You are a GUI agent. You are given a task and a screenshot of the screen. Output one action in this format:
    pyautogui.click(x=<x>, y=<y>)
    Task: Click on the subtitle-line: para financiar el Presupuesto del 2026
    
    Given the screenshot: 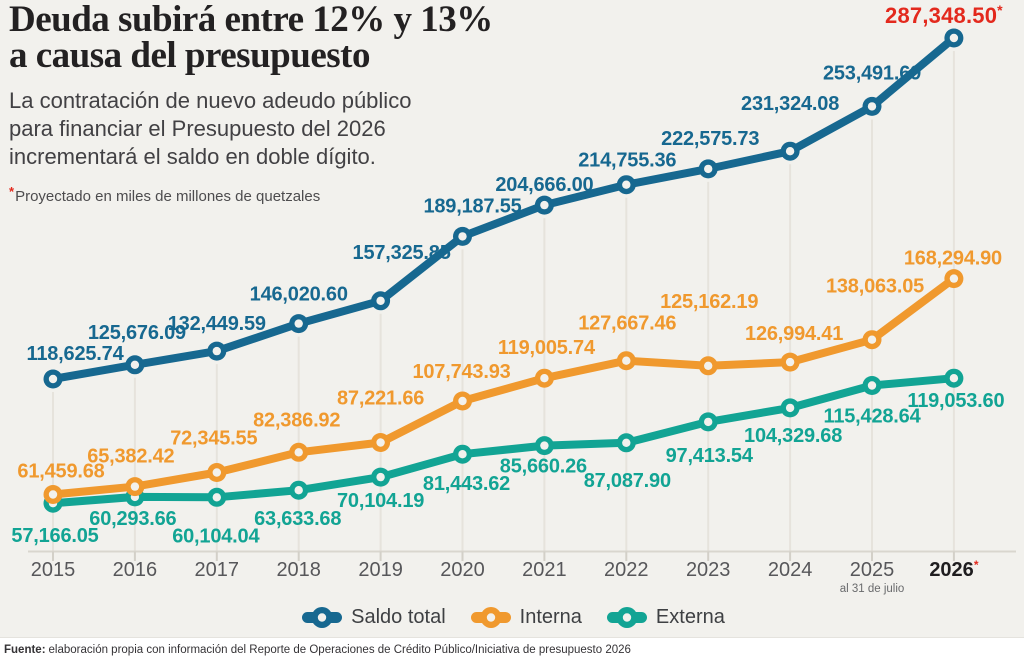 What is the action you would take?
    pyautogui.click(x=197, y=128)
    